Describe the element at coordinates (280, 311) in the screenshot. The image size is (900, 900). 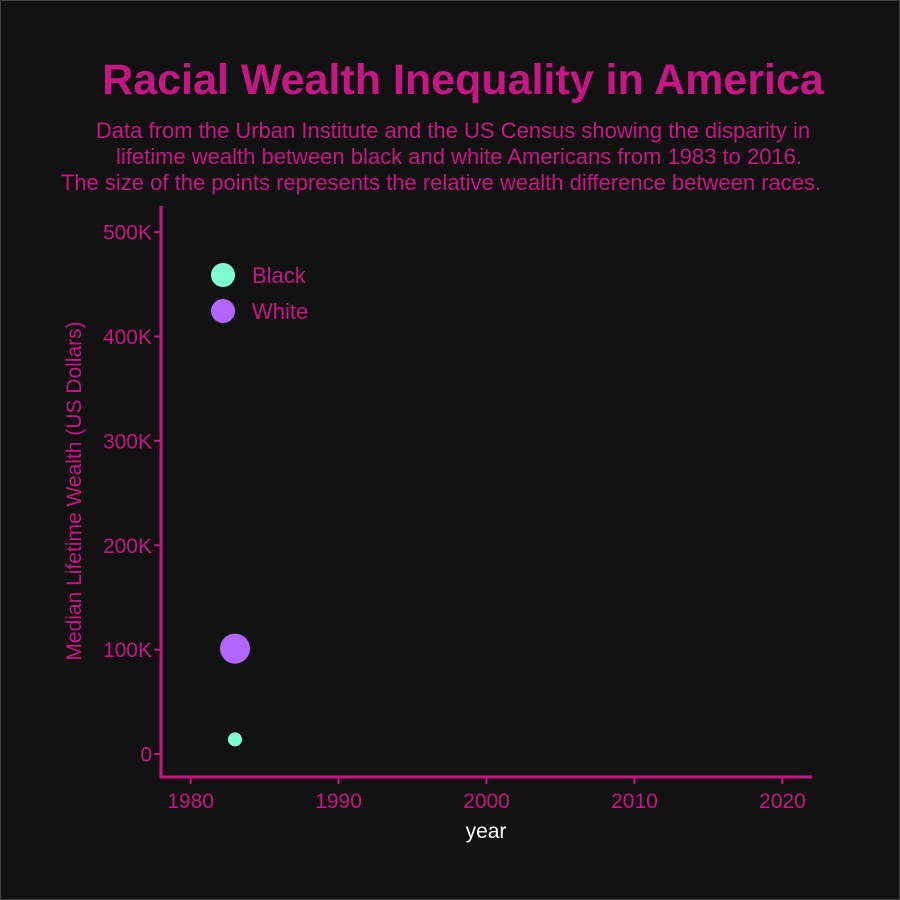
I see `legend-label-white: White` at that location.